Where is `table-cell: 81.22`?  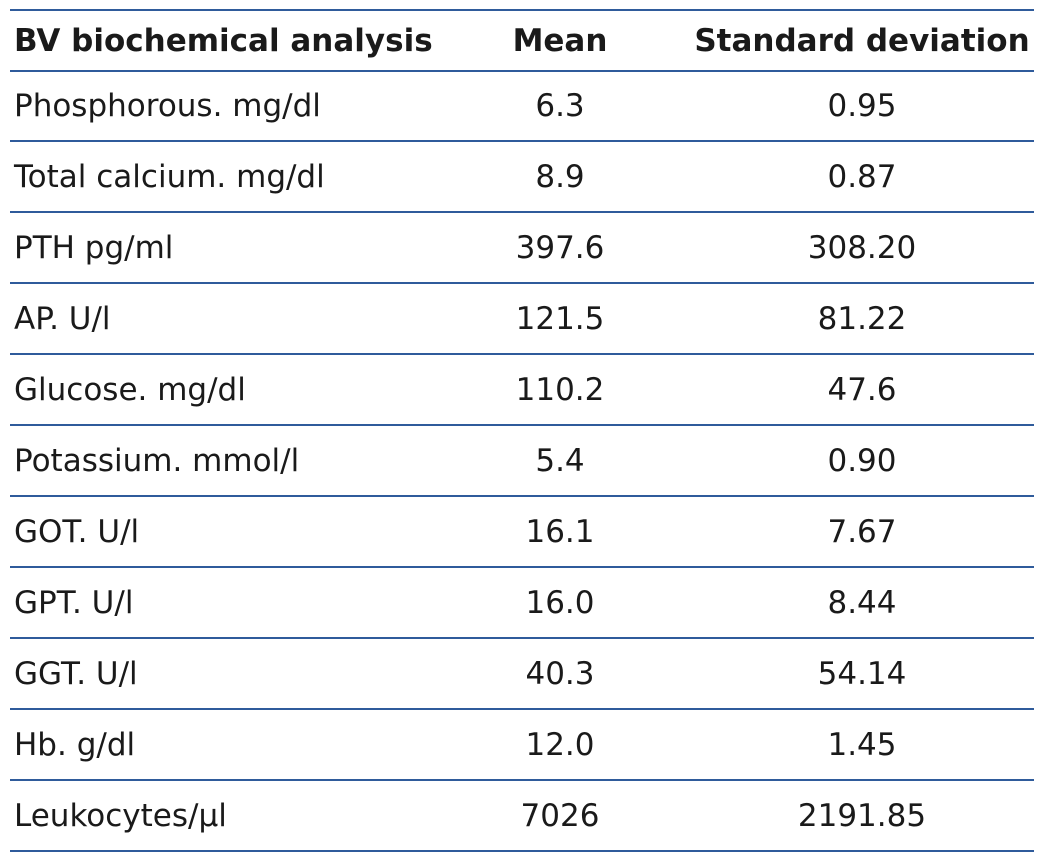
table-cell: 81.22 is located at coordinates (862, 318).